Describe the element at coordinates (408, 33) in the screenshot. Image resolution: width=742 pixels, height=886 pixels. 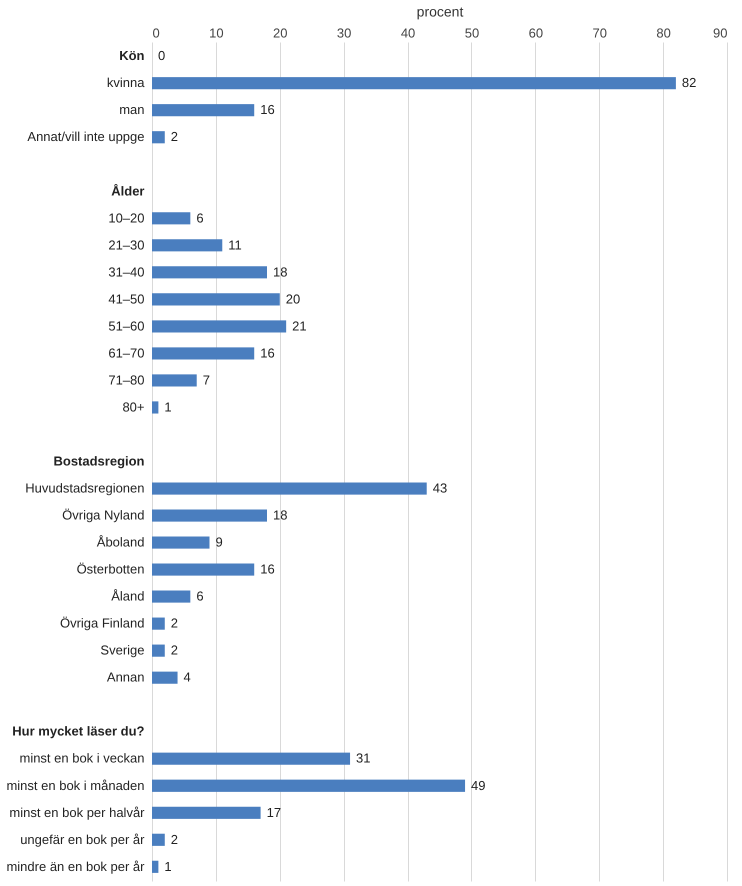
I see `x-tick-label: 40` at that location.